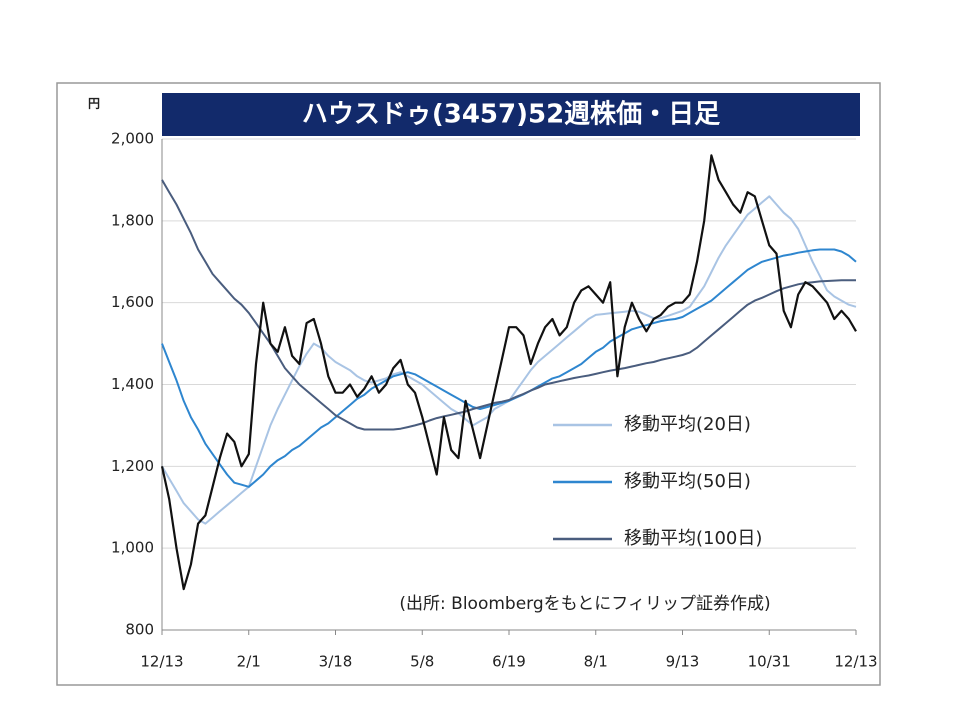 This screenshot has width=960, height=724. What do you see at coordinates (132, 302) in the screenshot?
I see `y-tick-label: 1,600` at bounding box center [132, 302].